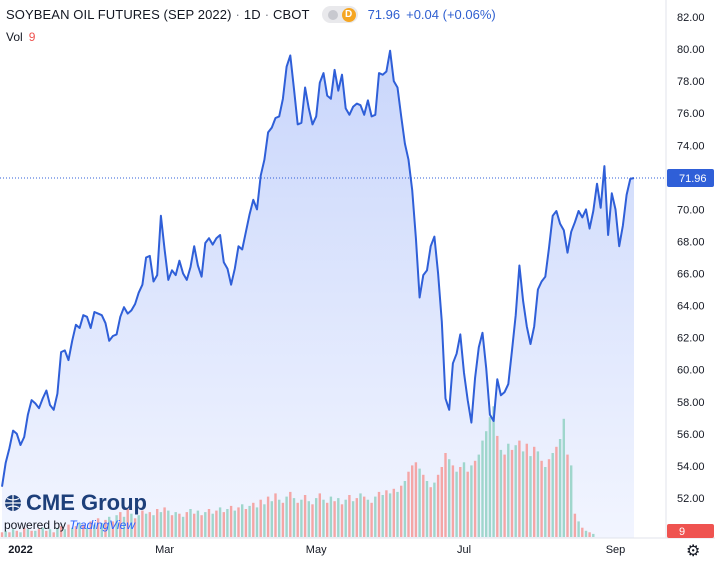 This screenshot has height=565, width=715. I want to click on cme-logo: CME Group, so click(75, 503).